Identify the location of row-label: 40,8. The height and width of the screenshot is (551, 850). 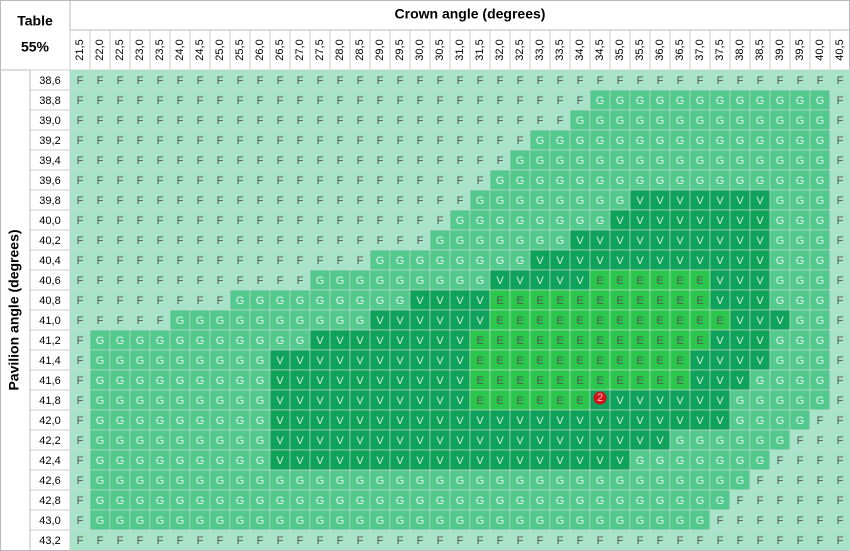
(49, 301).